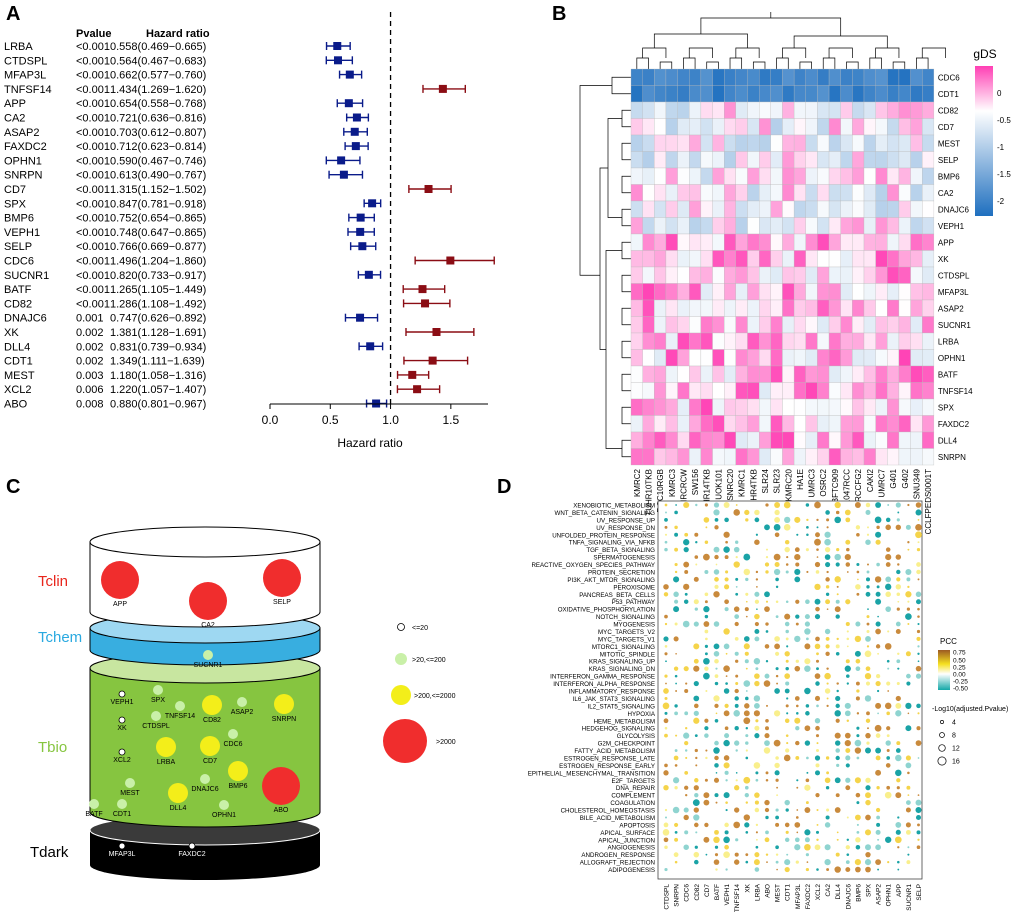  What do you see at coordinates (90, 376) in the screenshot?
I see `pvalue-text: 0.003` at bounding box center [90, 376].